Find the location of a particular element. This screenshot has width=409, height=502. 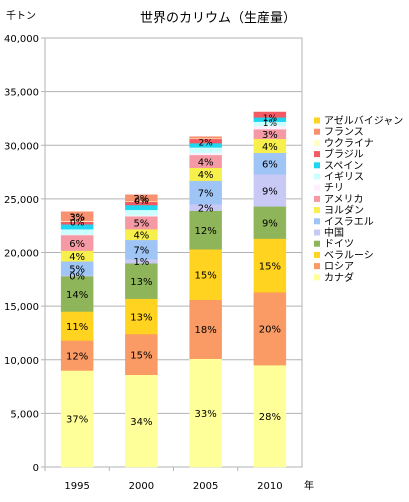

legend-entry: ロシア is located at coordinates (339, 267).